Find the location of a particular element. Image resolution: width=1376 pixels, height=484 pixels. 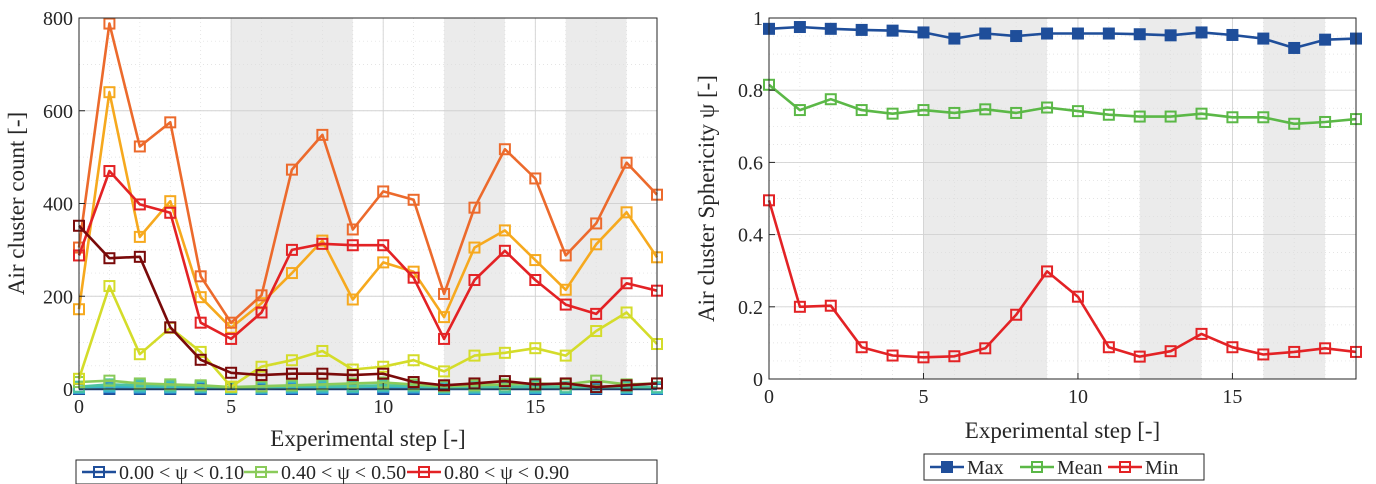

y-tick-label: 0.6 is located at coordinates (750, 163).